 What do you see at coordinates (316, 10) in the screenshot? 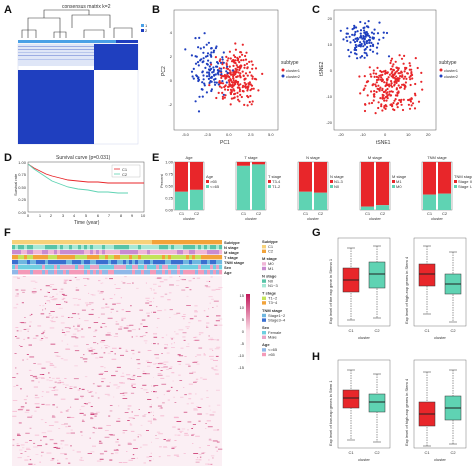
I see `panel-letter-c: C` at bounding box center [316, 10].